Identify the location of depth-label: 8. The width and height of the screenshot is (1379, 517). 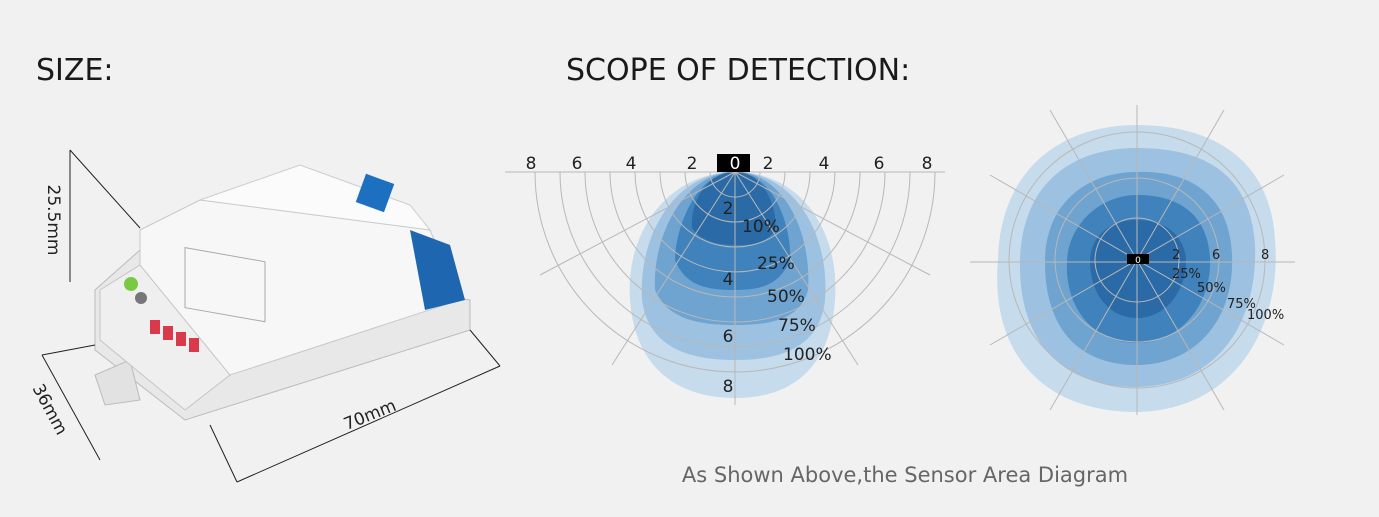
(728, 387).